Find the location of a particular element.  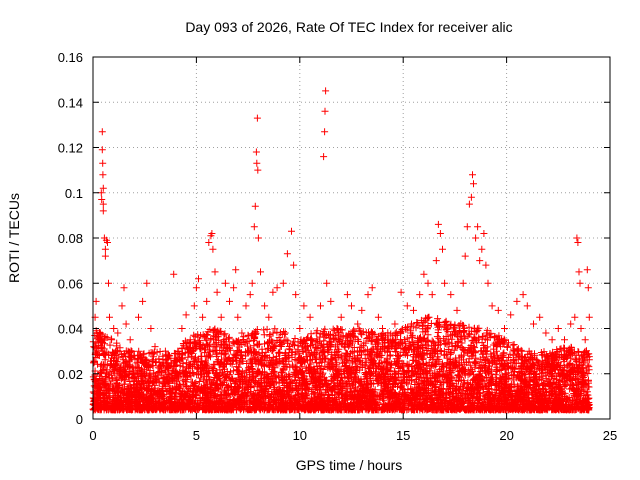

y-tick-label: 0 is located at coordinates (79, 419).